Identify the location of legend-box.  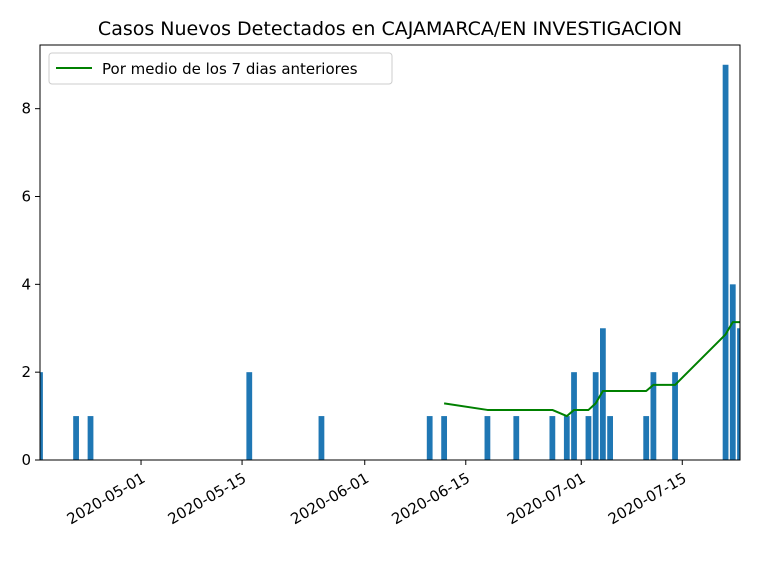
(220, 68).